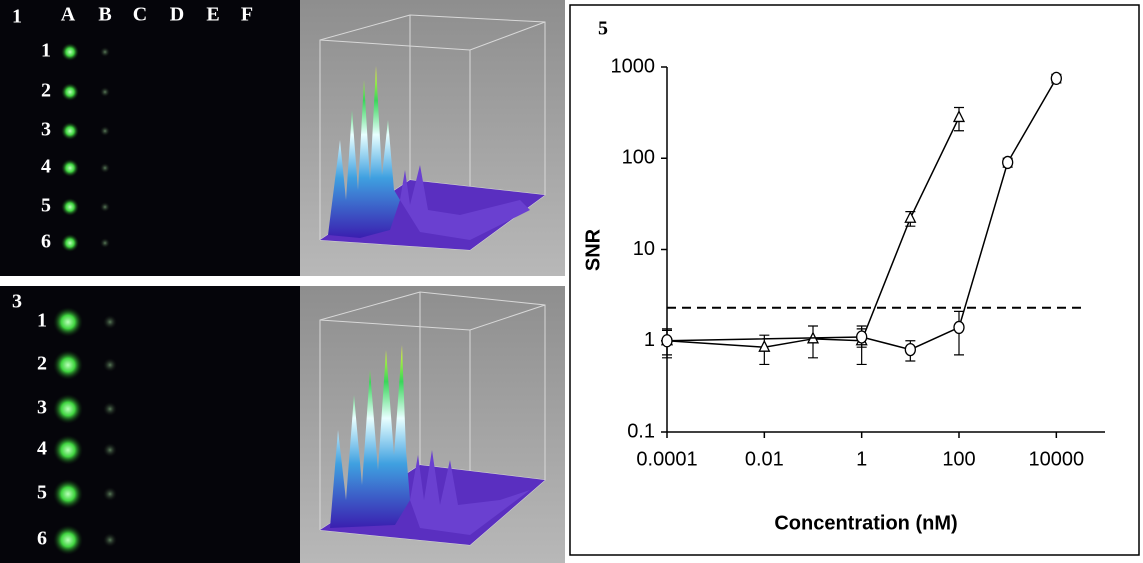  Describe the element at coordinates (17, 302) in the screenshot. I see `panel-label: 3` at that location.